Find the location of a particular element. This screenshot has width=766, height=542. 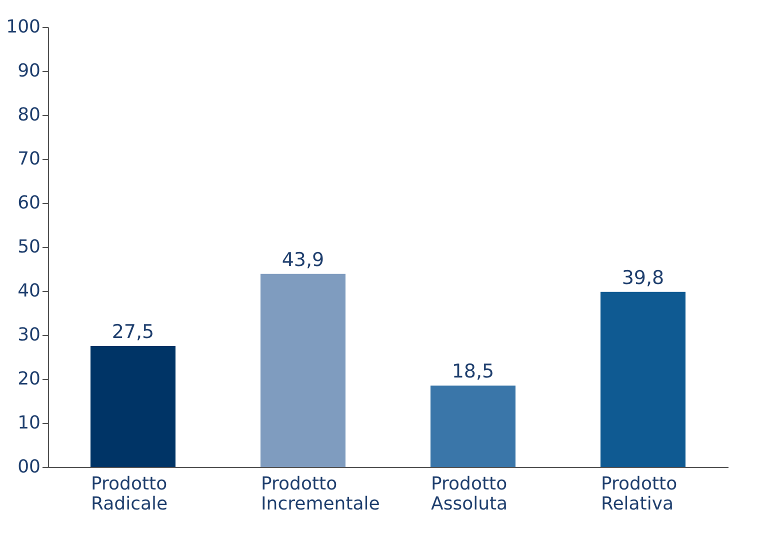

data-label: 43,9 is located at coordinates (303, 259).